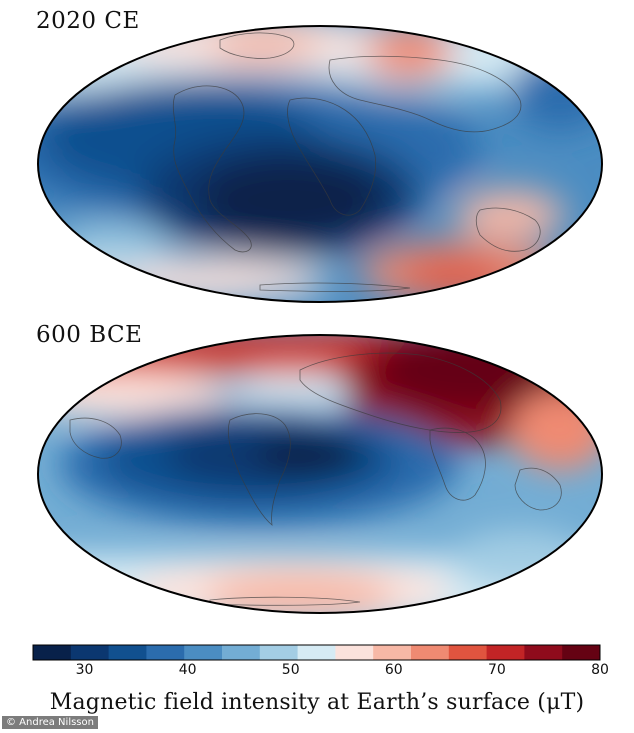 The height and width of the screenshot is (733, 634). Describe the element at coordinates (84, 670) in the screenshot. I see `colorbar-tick-30: 30` at that location.